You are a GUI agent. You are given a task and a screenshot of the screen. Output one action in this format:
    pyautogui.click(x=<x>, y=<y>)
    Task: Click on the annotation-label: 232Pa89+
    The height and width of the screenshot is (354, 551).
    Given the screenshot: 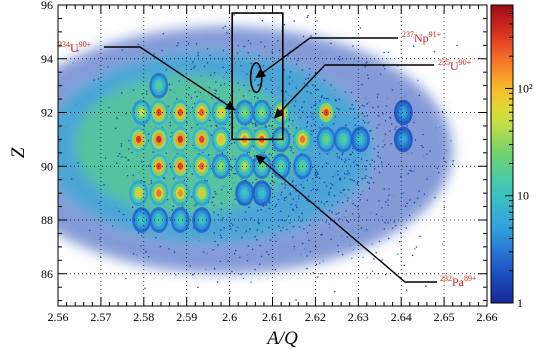 What is the action you would take?
    pyautogui.click(x=458, y=281)
    